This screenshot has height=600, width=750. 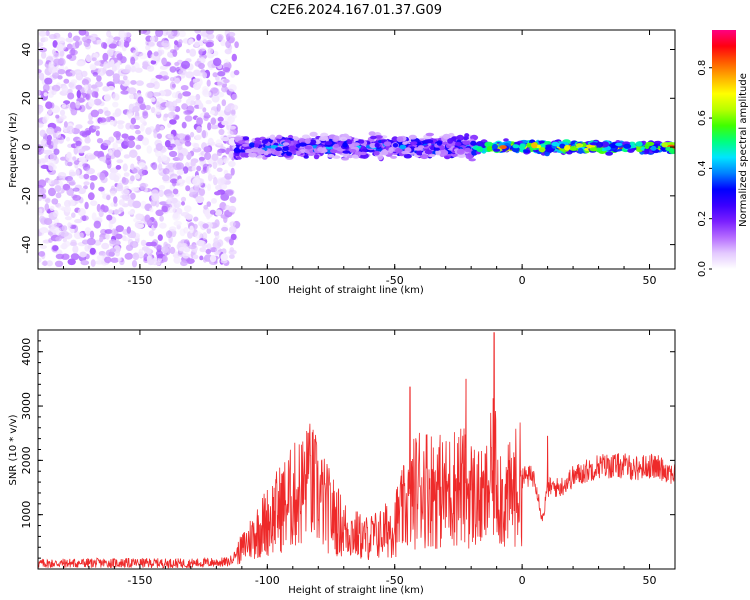 I want to click on snr-xtick-label: -50, so click(x=395, y=580).